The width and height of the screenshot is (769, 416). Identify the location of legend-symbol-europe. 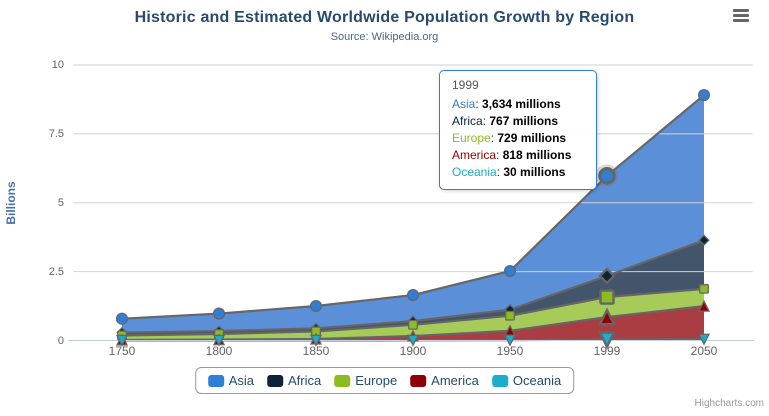
(342, 380).